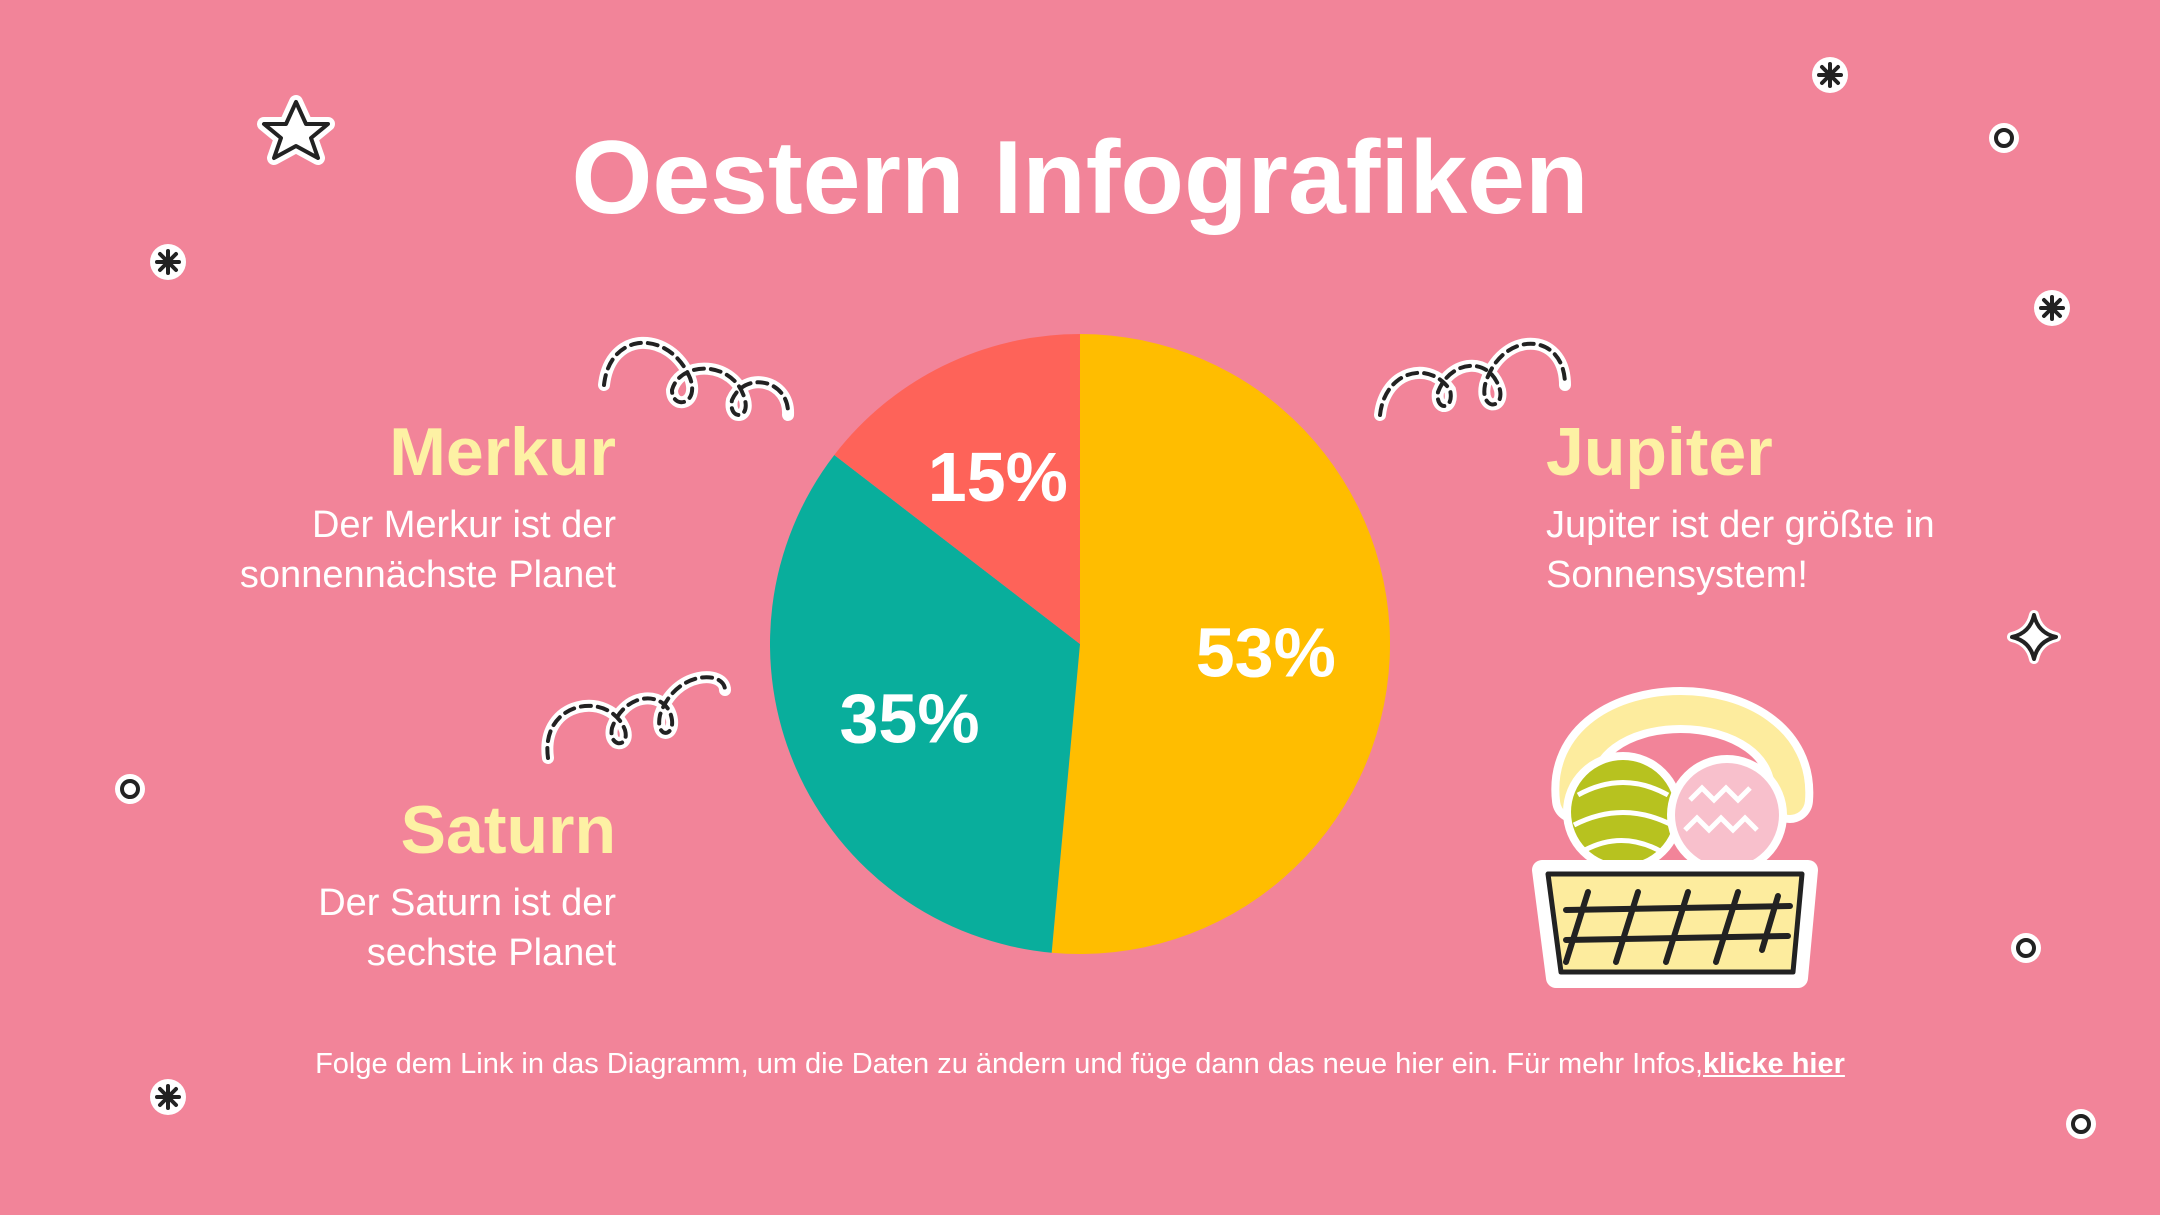  Describe the element at coordinates (1675, 837) in the screenshot. I see `easter-basket-icon` at that location.